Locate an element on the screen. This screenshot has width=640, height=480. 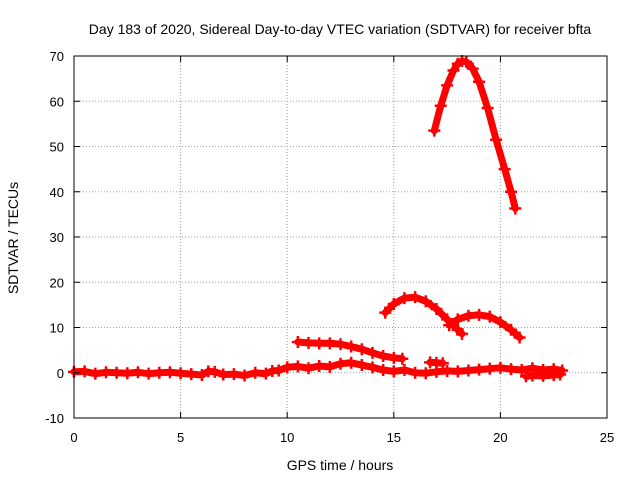
y-tick-label: 20 is located at coordinates (57, 282).